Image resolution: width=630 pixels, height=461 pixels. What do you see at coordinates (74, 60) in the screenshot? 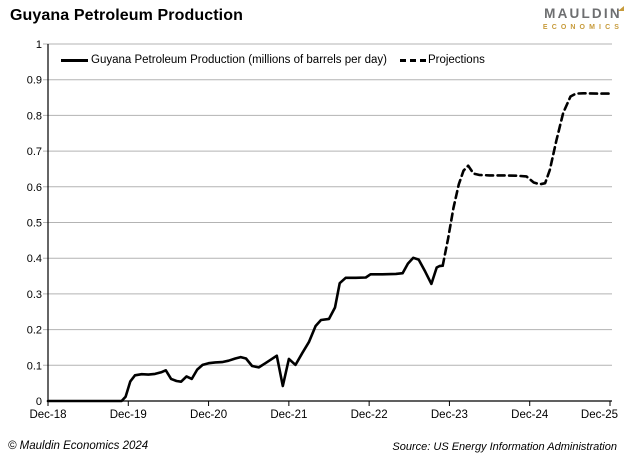
I see `solid-line-swatch` at bounding box center [74, 60].